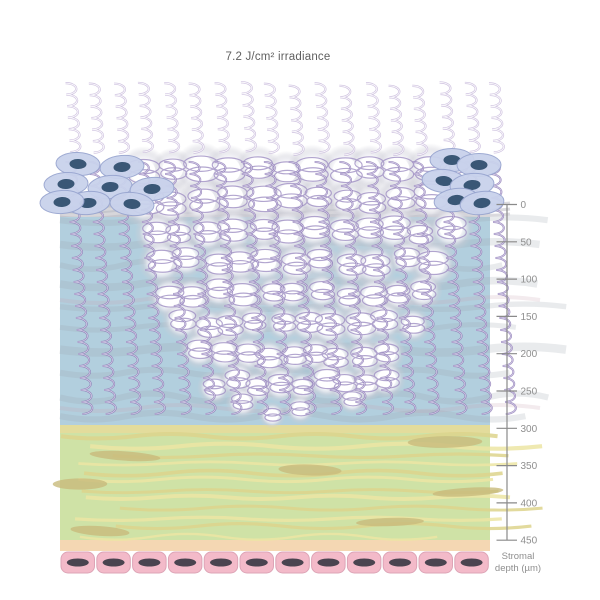  I want to click on epithelium-left, so click(107, 184).